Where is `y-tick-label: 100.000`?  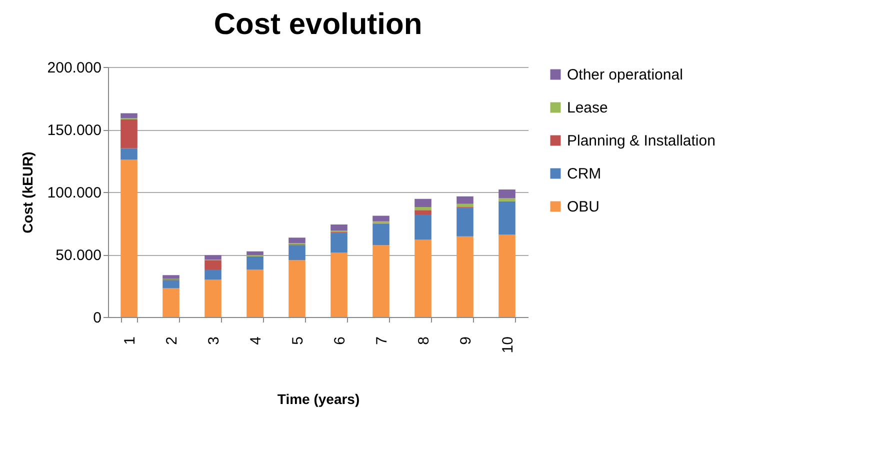 y-tick-label: 100.000 is located at coordinates (74, 193).